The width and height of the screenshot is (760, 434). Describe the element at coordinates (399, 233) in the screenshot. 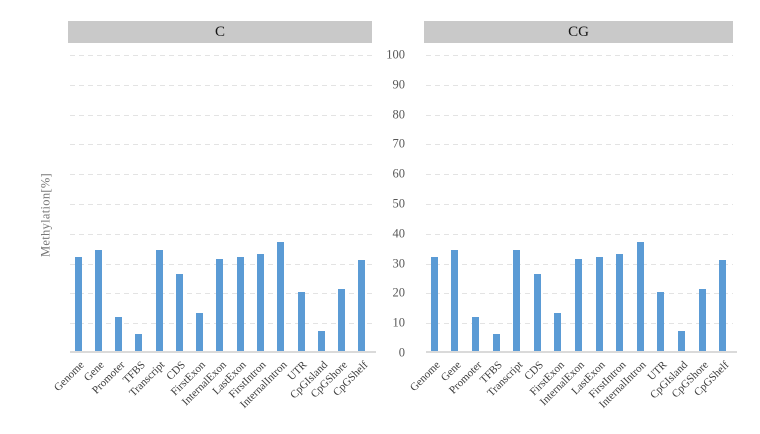

I see `y-tick-label: 40` at that location.